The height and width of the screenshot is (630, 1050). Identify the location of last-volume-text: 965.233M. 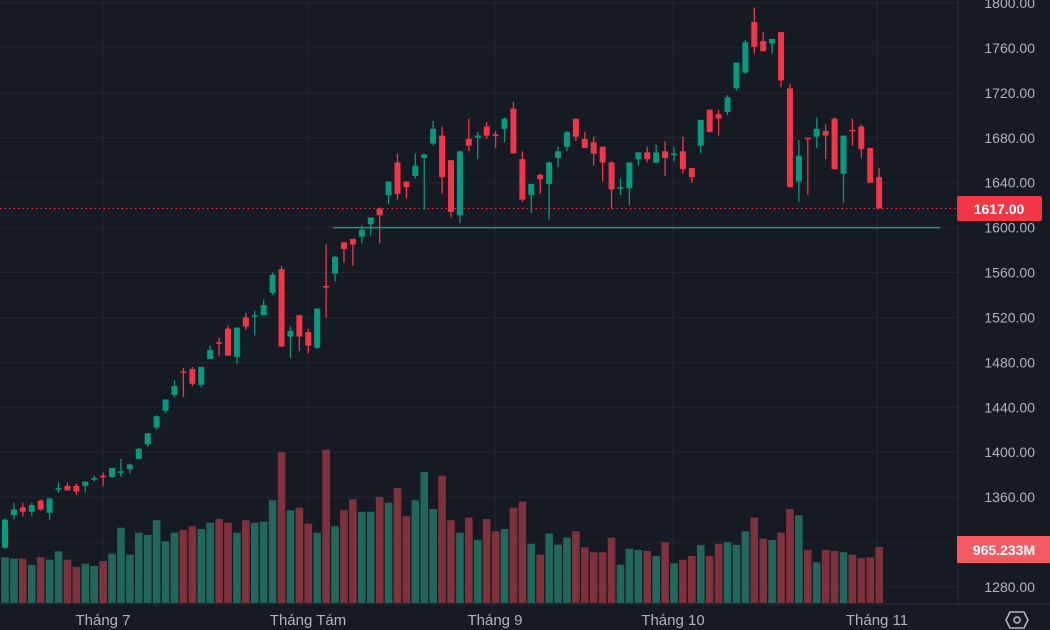
(1004, 550).